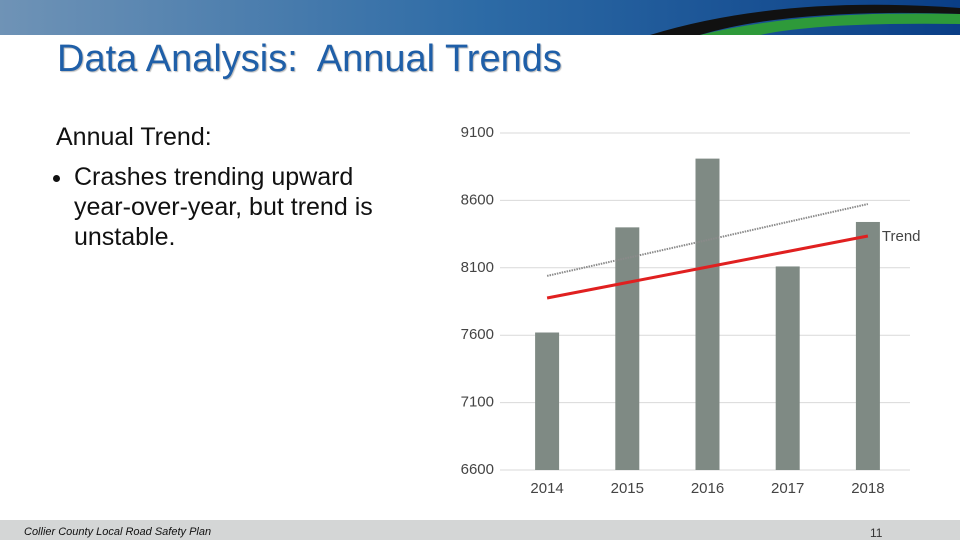 This screenshot has height=540, width=960. I want to click on x-tick-label: 2014, so click(546, 488).